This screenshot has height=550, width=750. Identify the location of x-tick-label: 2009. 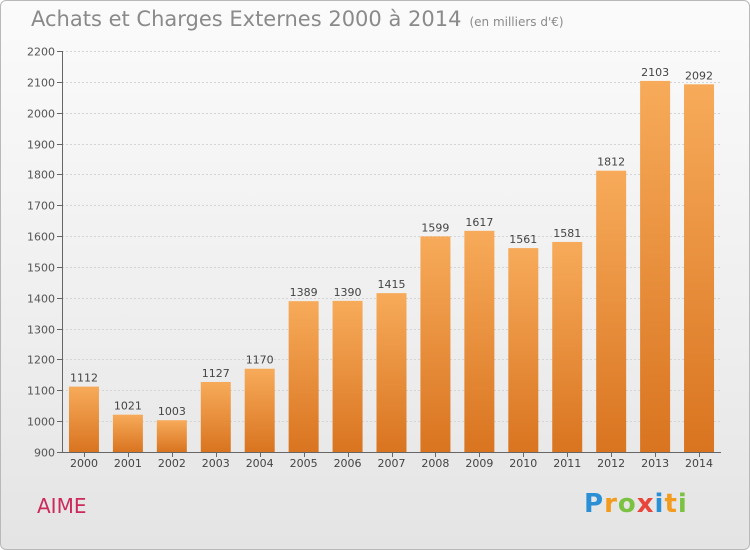
(479, 463).